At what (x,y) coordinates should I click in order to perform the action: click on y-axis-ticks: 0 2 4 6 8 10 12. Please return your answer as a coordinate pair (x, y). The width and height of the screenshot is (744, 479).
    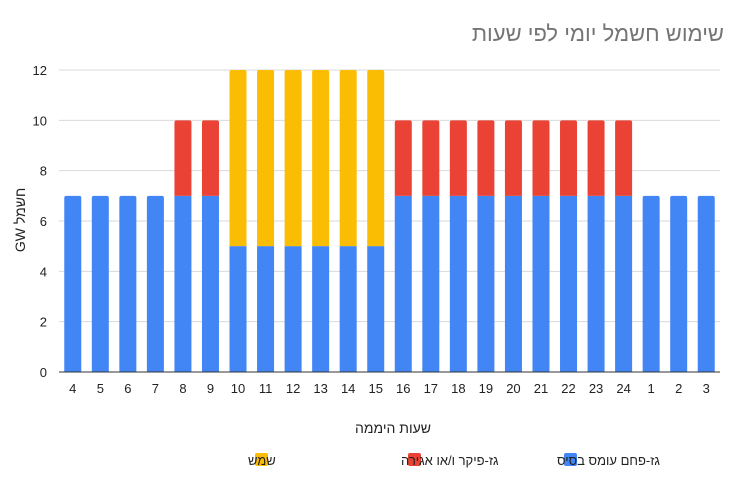
    Looking at the image, I should click on (40, 221).